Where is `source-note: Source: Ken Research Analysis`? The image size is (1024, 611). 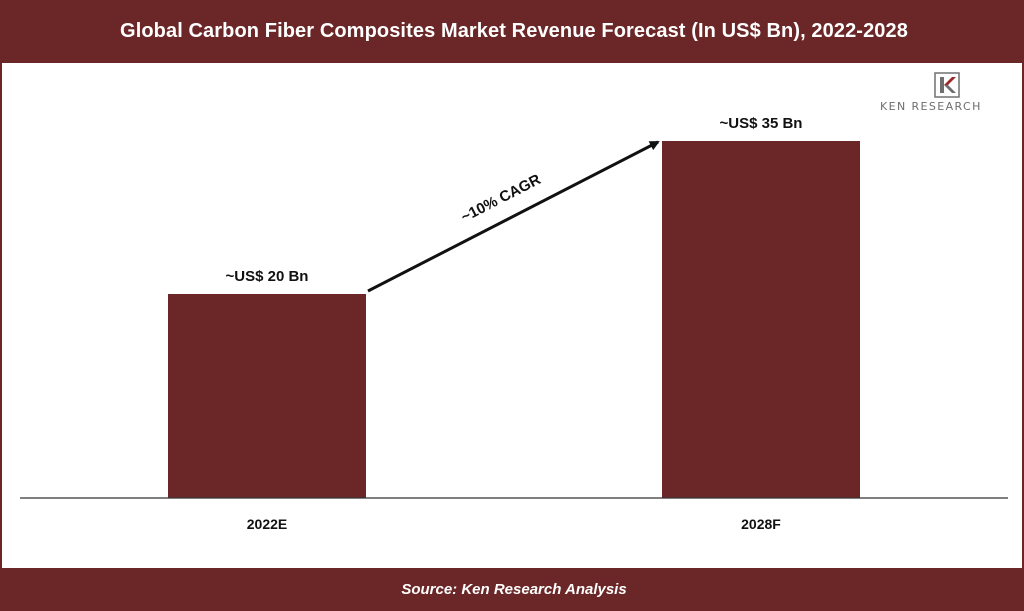
source-note: Source: Ken Research Analysis is located at coordinates (514, 589).